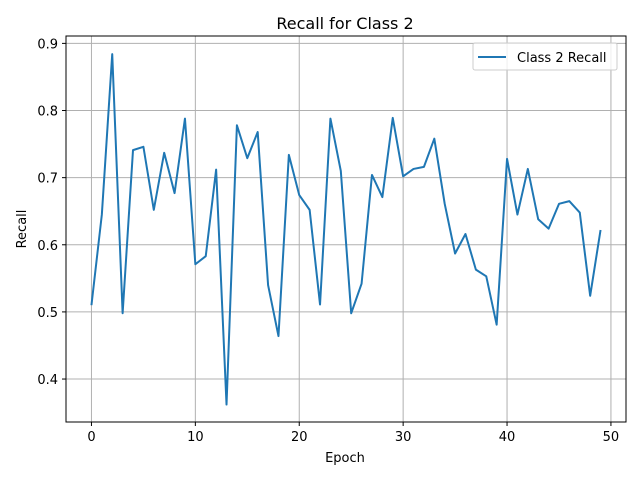 The image size is (640, 480). Describe the element at coordinates (299, 437) in the screenshot. I see `x-tick-label: 20` at that location.